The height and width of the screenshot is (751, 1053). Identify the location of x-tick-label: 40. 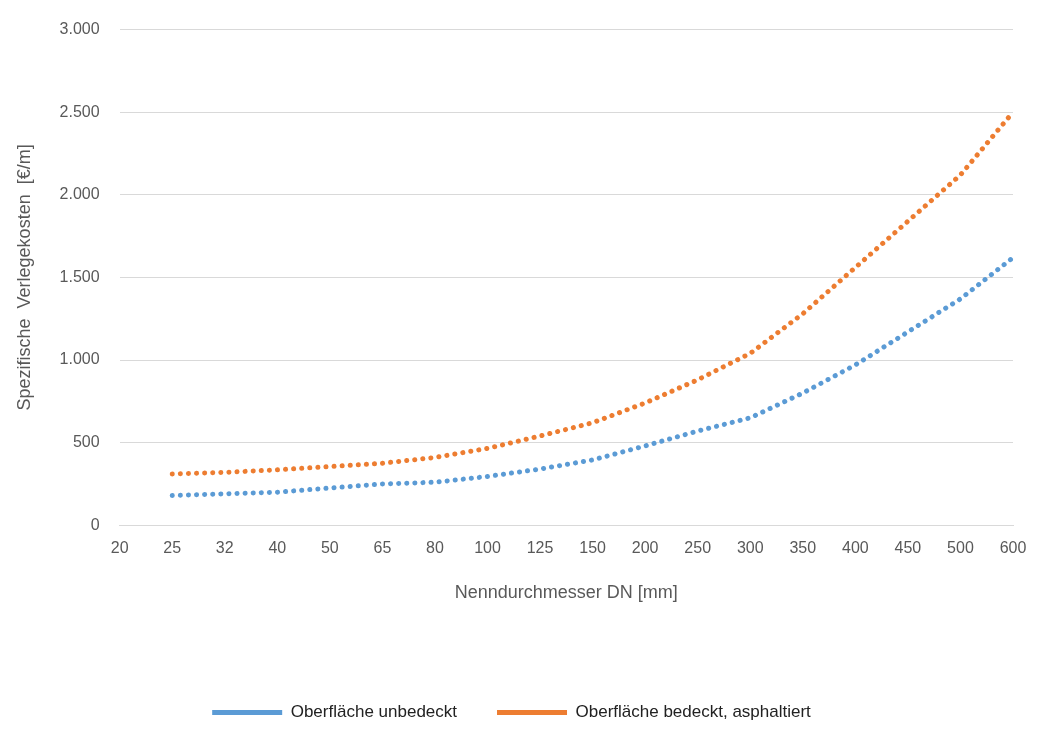
(277, 548).